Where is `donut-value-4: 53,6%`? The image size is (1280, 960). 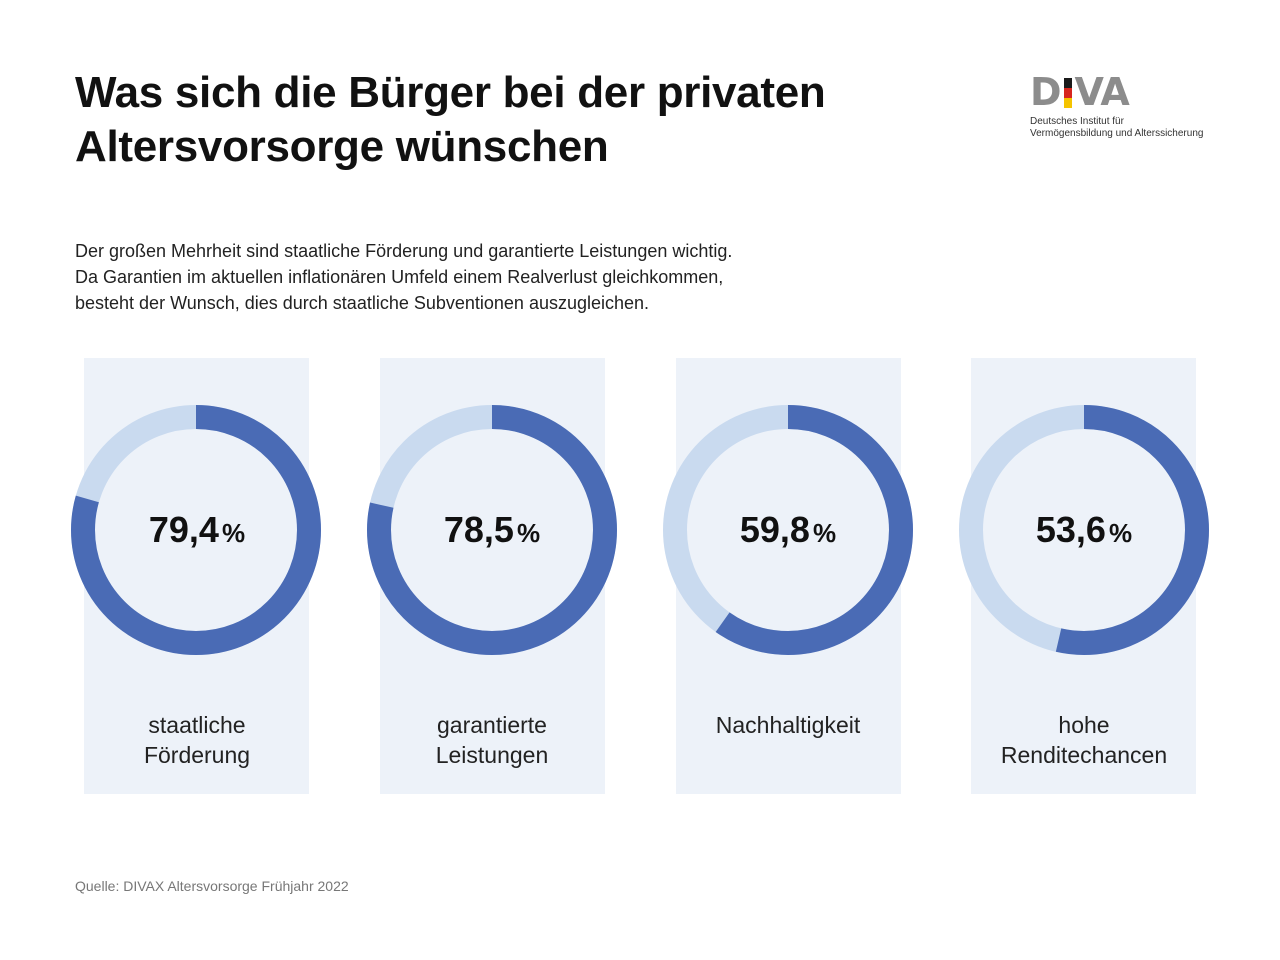 donut-value-4: 53,6% is located at coordinates (1084, 531).